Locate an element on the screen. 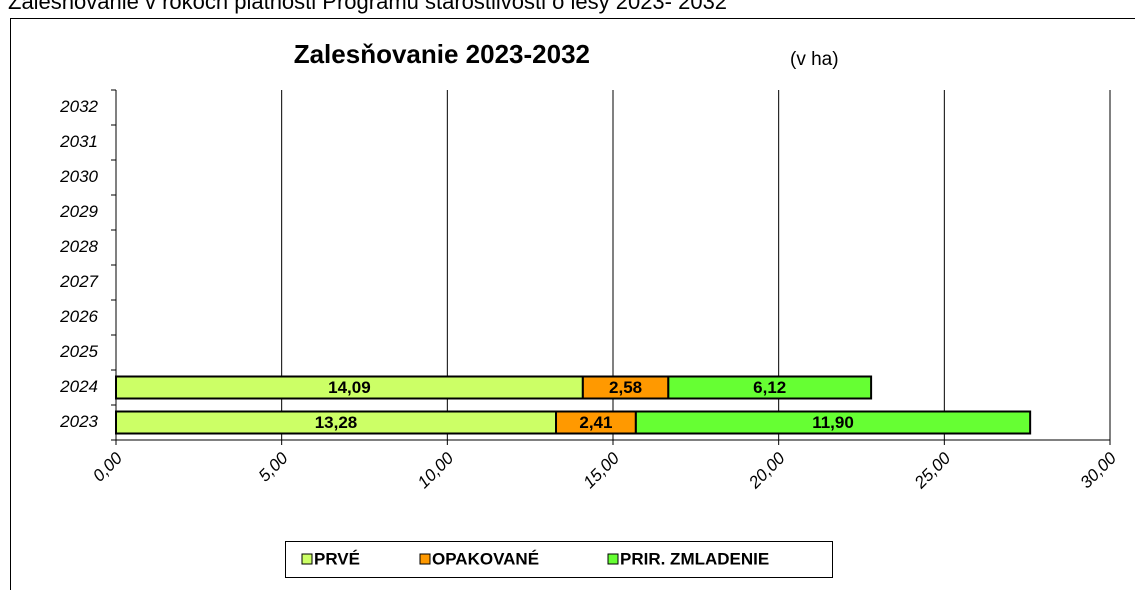 The image size is (1135, 590). y-tick-label: 2026 is located at coordinates (78, 316).